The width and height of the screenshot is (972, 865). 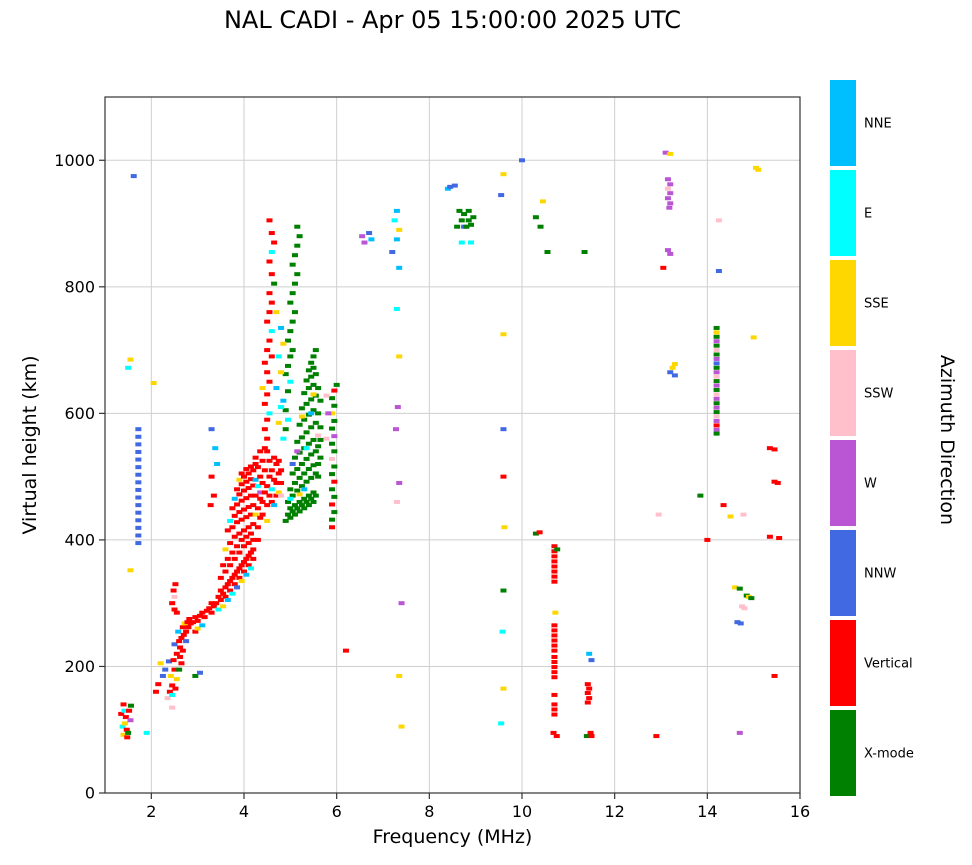 I want to click on x-tick-label: 8, so click(x=429, y=811).